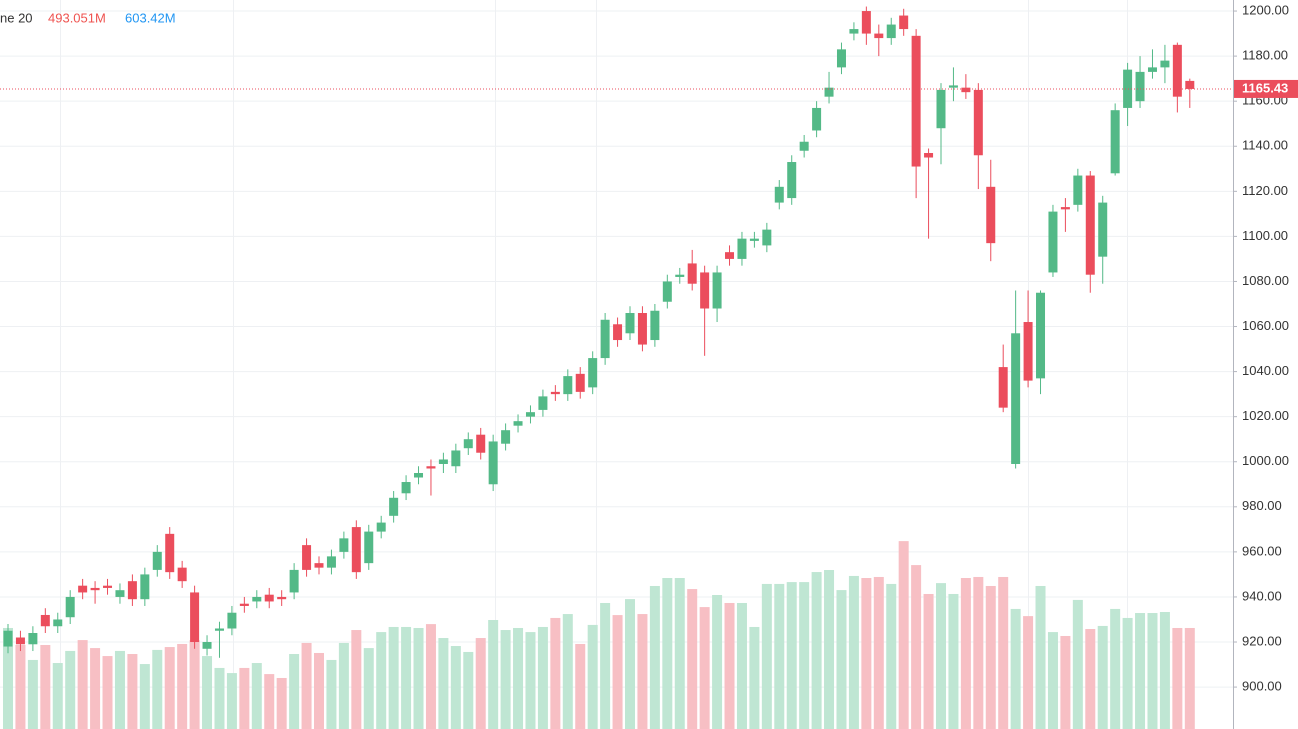  I want to click on y-tick-label: 1200.00, so click(1265, 9).